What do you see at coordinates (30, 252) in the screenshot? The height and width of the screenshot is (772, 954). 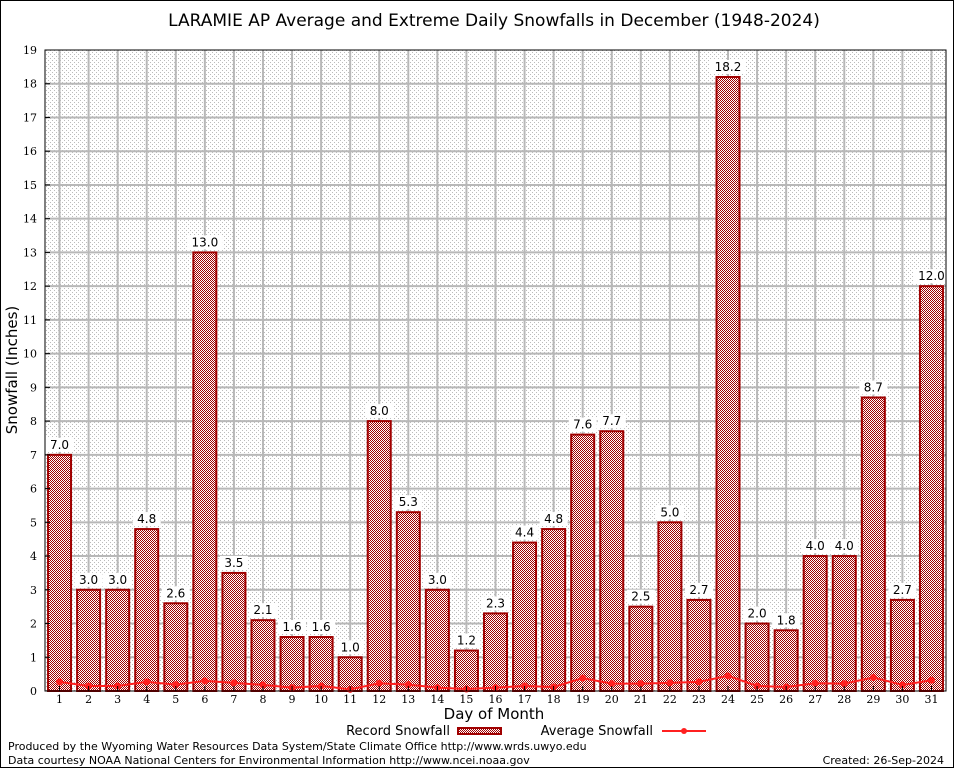 I see `y-tick-label: 13` at bounding box center [30, 252].